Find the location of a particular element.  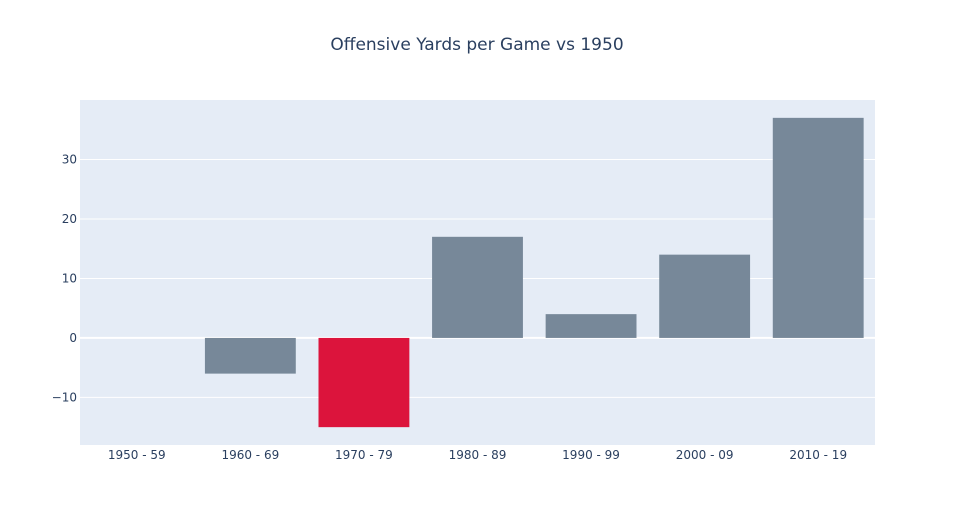

x-tick-label: 1970 - 79 is located at coordinates (364, 455).